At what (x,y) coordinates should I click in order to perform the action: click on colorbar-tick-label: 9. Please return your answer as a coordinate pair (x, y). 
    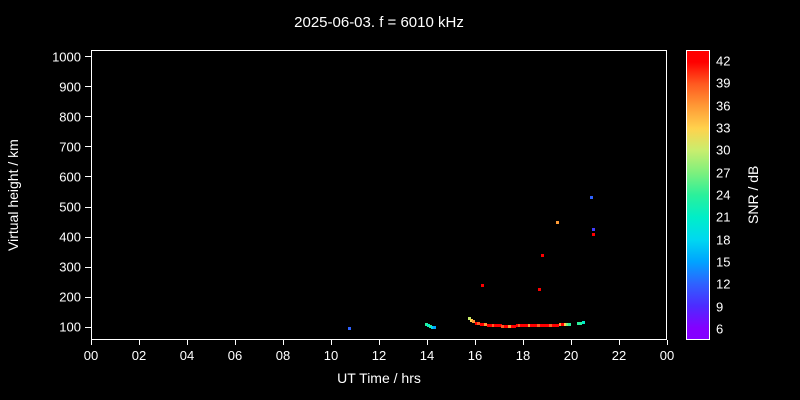
    Looking at the image, I should click on (720, 307).